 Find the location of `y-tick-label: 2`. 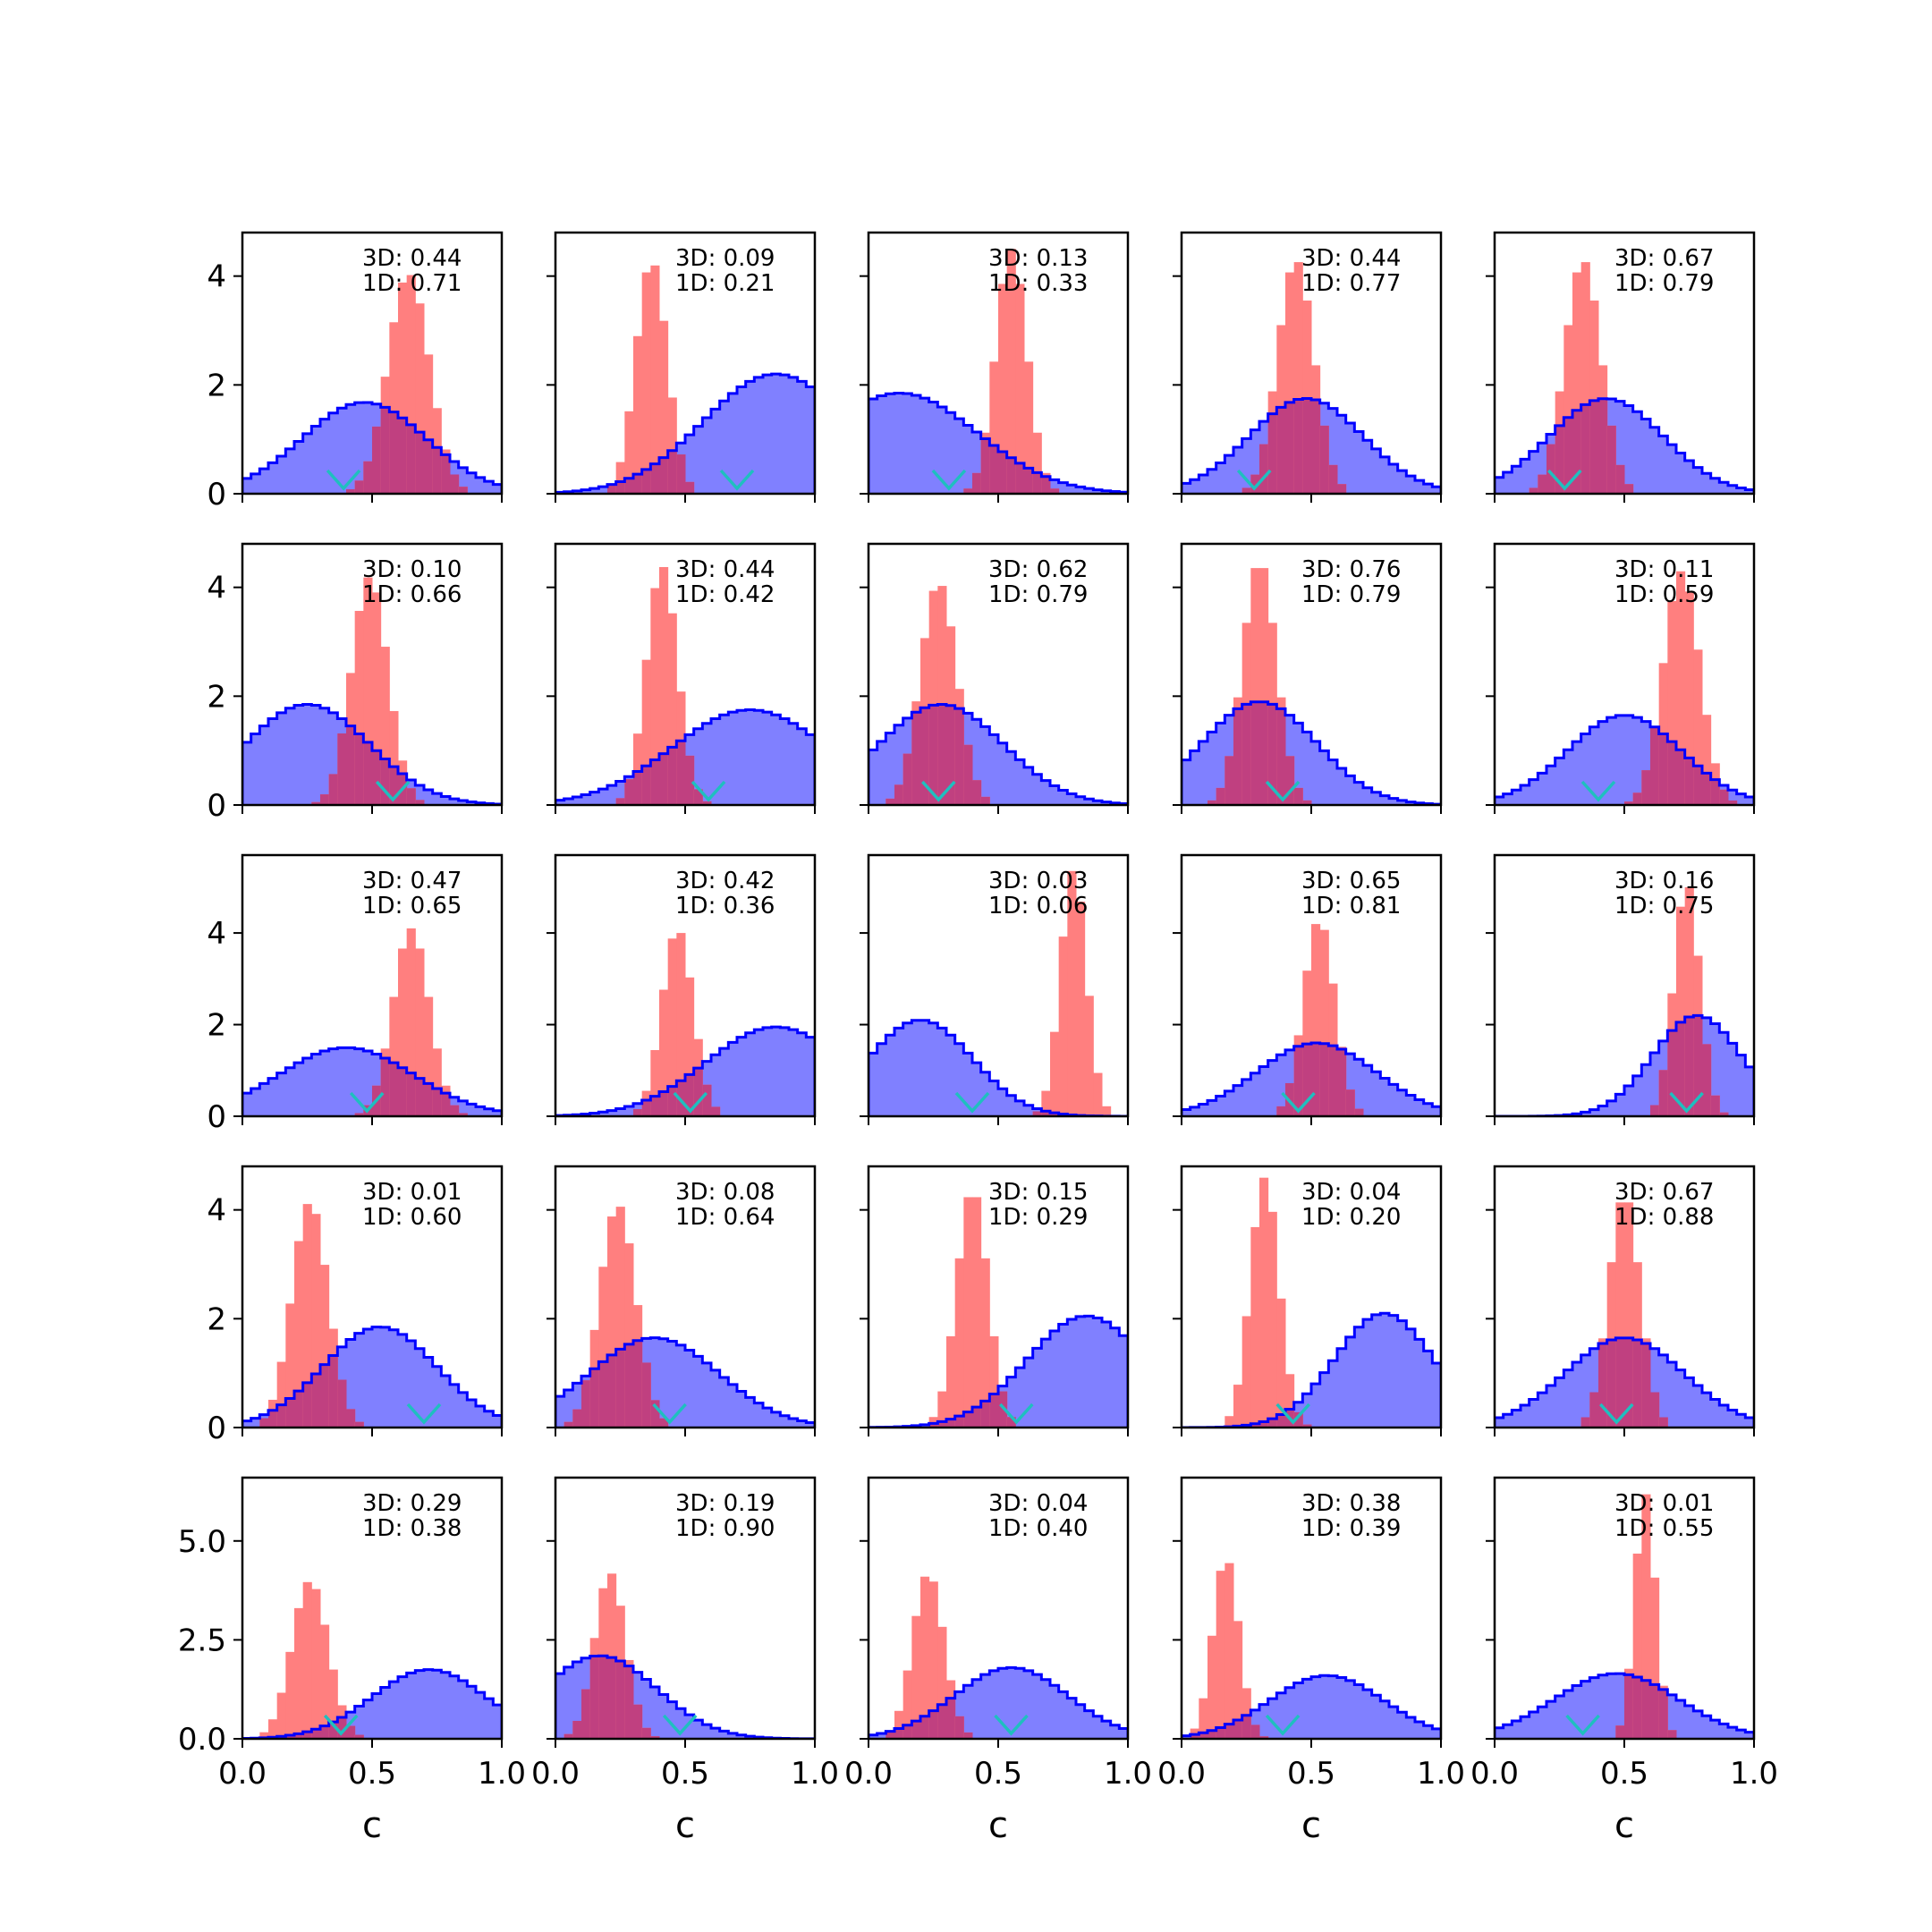

y-tick-label: 2 is located at coordinates (216, 697).